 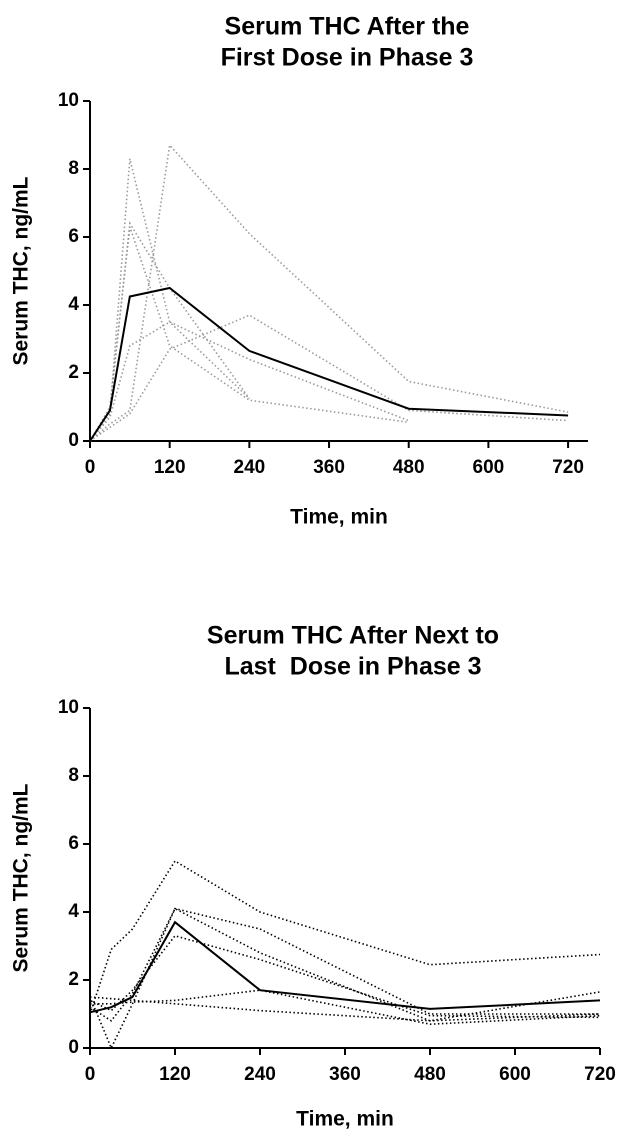 I want to click on chart-title: Serum THC After Next to, so click(x=353, y=636).